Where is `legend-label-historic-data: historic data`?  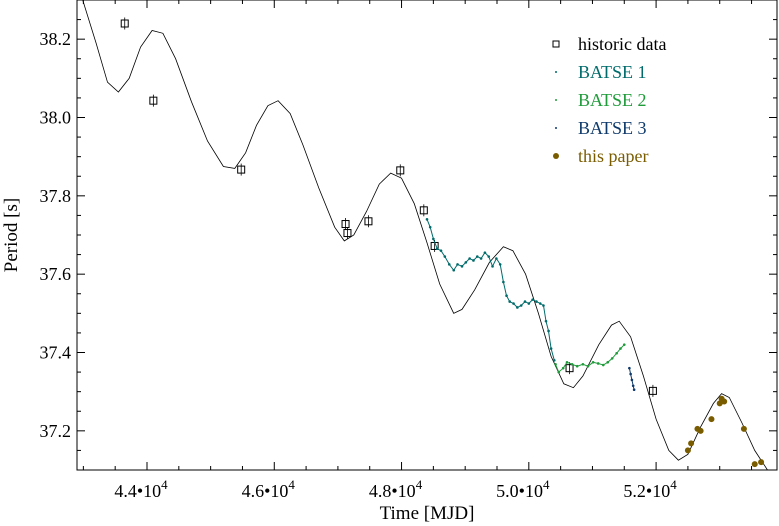 legend-label-historic-data: historic data is located at coordinates (622, 44).